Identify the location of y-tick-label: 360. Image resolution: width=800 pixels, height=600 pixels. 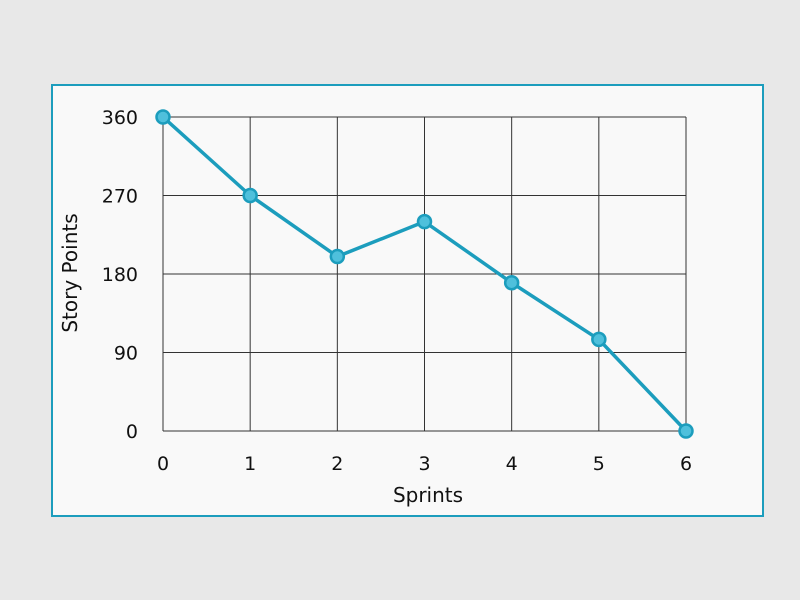
(120, 118).